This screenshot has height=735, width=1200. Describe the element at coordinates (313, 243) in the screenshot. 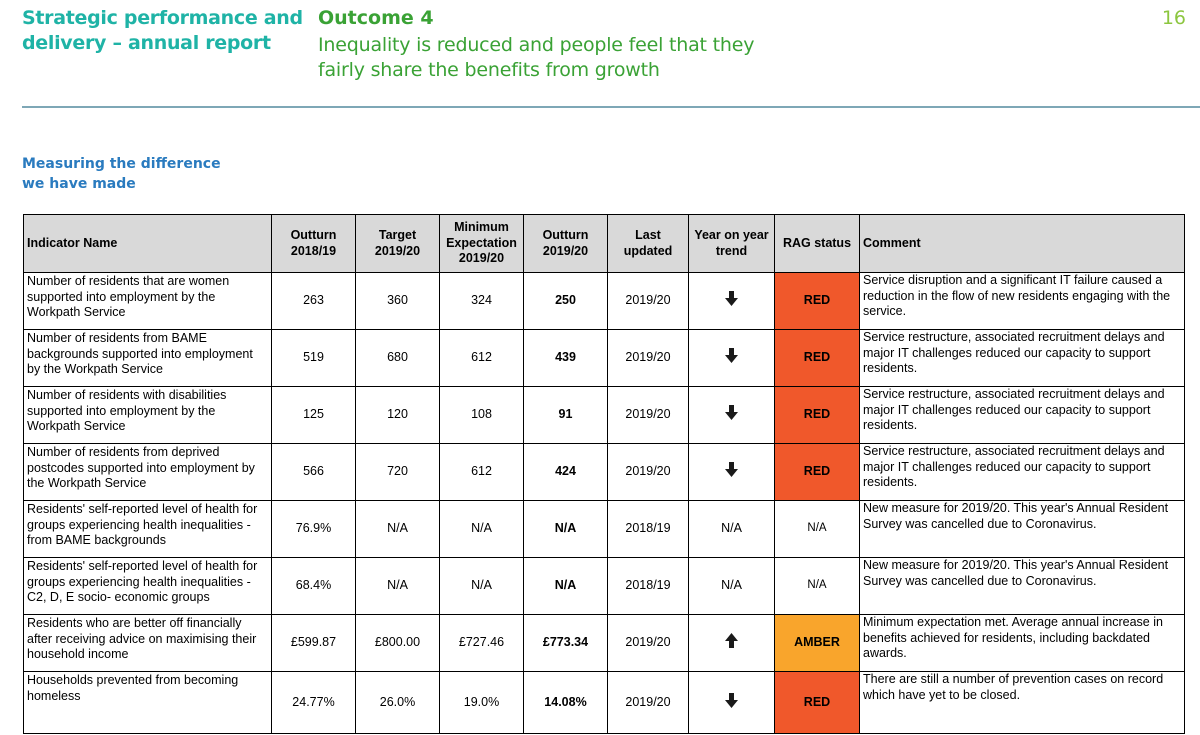

I see `header-outturn-2018-19: Outturn 2018/19` at that location.